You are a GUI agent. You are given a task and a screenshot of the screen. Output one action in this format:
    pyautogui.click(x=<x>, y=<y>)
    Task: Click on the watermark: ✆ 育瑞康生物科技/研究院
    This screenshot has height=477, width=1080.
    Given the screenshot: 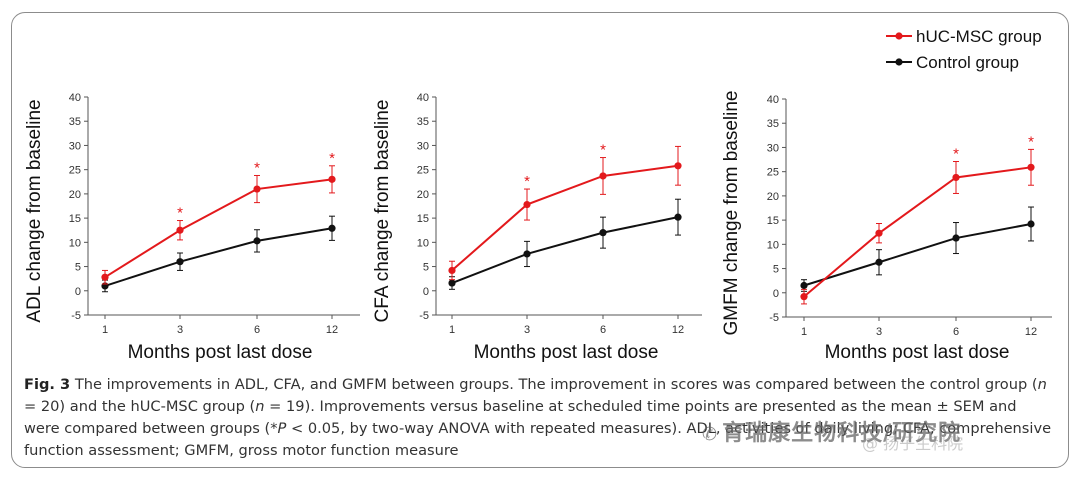 What is the action you would take?
    pyautogui.click(x=831, y=431)
    